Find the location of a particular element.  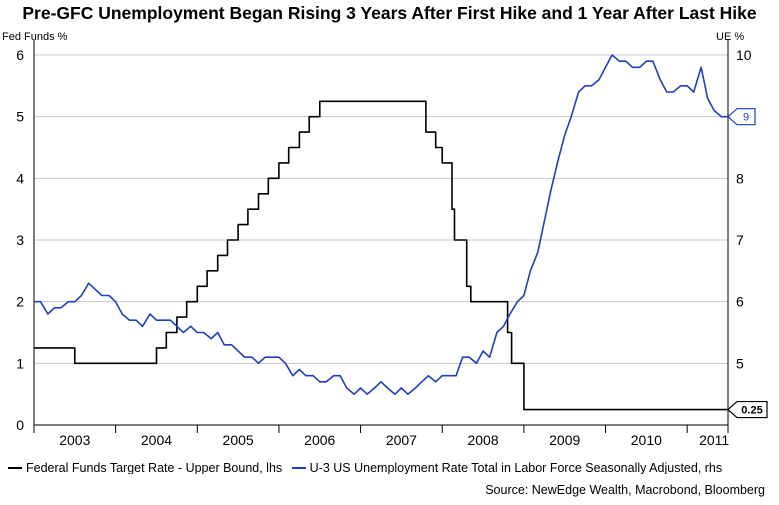

right-axis-label: UE % is located at coordinates (730, 37).